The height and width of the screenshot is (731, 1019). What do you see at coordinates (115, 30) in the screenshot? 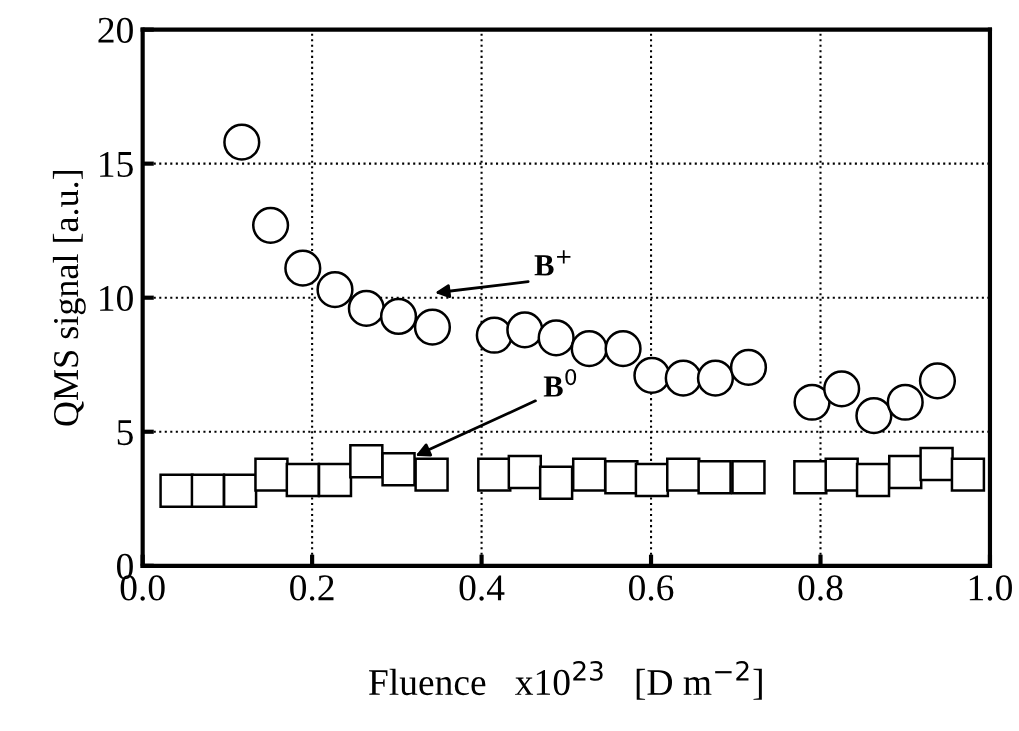
I see `y-tick-label: 20` at bounding box center [115, 30].